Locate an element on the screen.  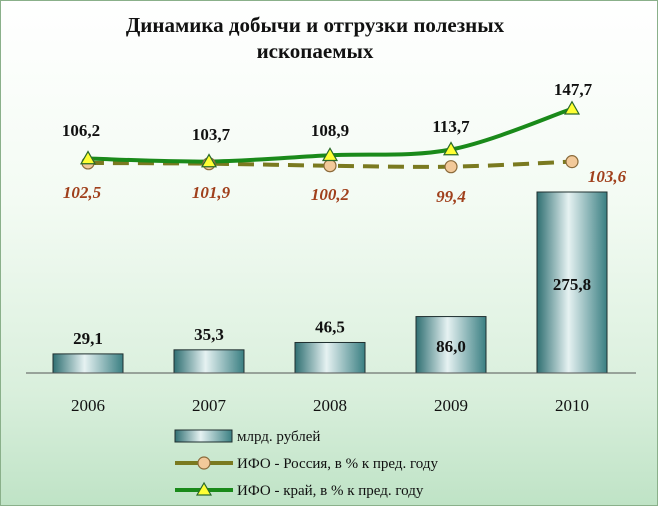
ifo-krai-label: 103,7 is located at coordinates (211, 134).